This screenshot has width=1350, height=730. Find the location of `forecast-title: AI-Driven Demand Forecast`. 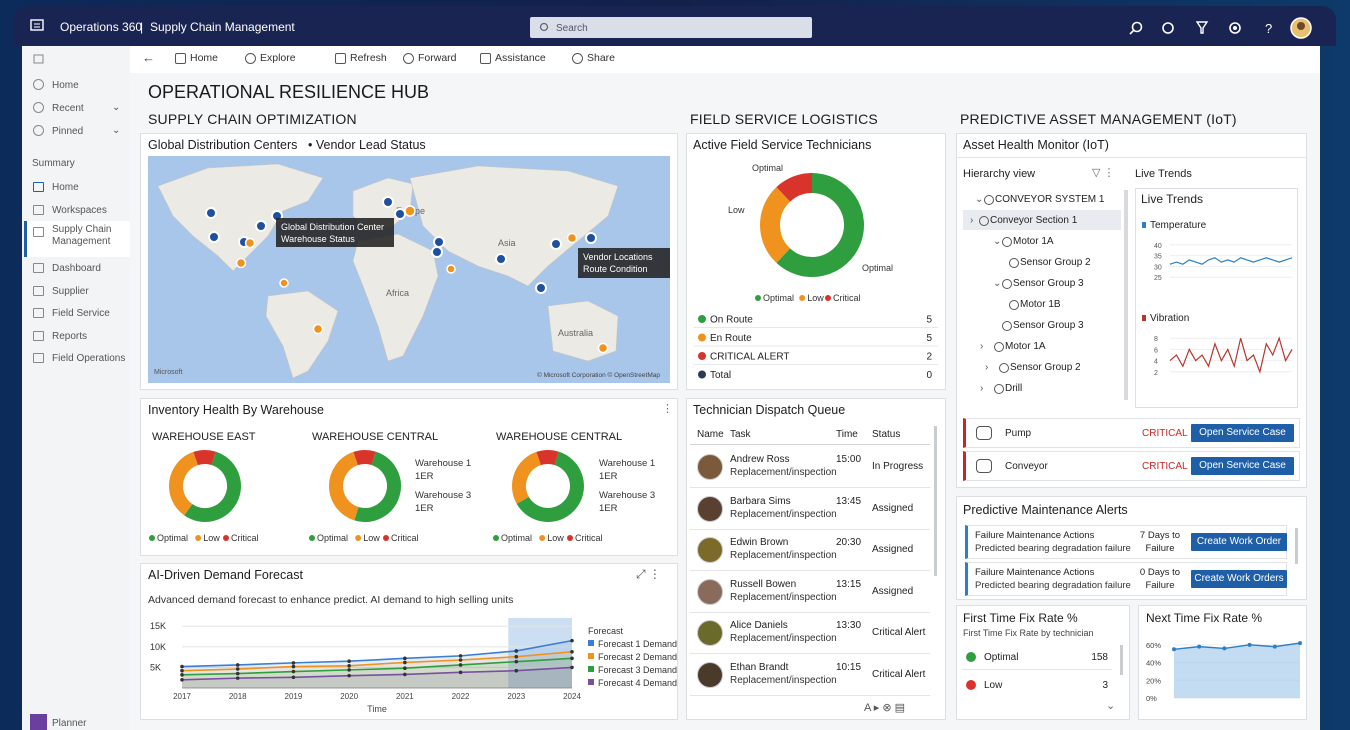

forecast-title: AI-Driven Demand Forecast is located at coordinates (225, 575).